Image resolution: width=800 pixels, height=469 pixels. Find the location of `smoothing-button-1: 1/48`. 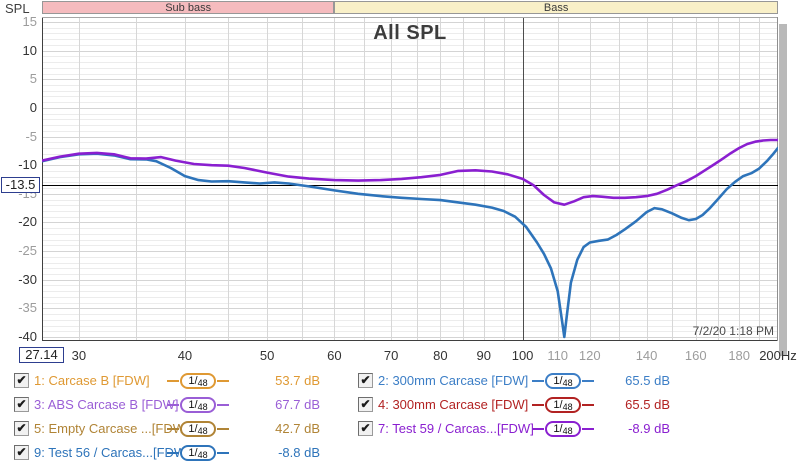

smoothing-button-1: 1/48 is located at coordinates (198, 381).